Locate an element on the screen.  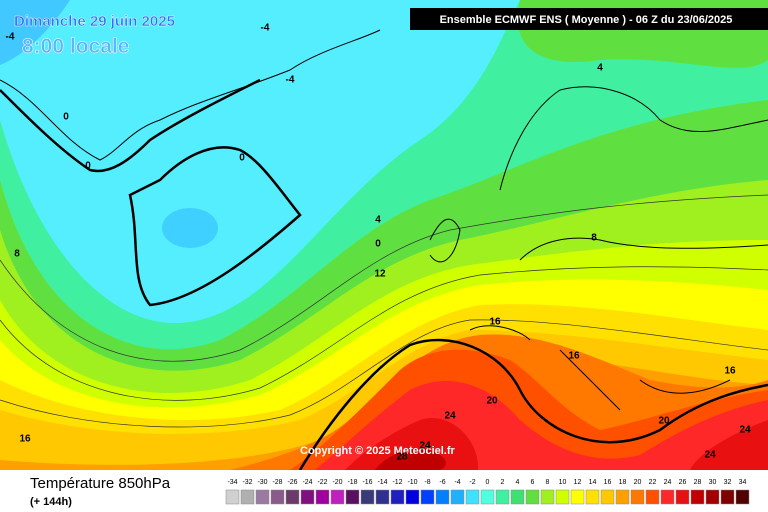
legend-label: 24 is located at coordinates (668, 482).